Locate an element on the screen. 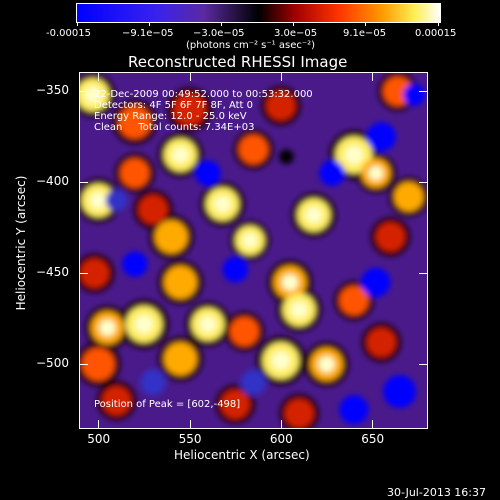  peak-position-label: Position of Peak = [602,-498] is located at coordinates (167, 404).